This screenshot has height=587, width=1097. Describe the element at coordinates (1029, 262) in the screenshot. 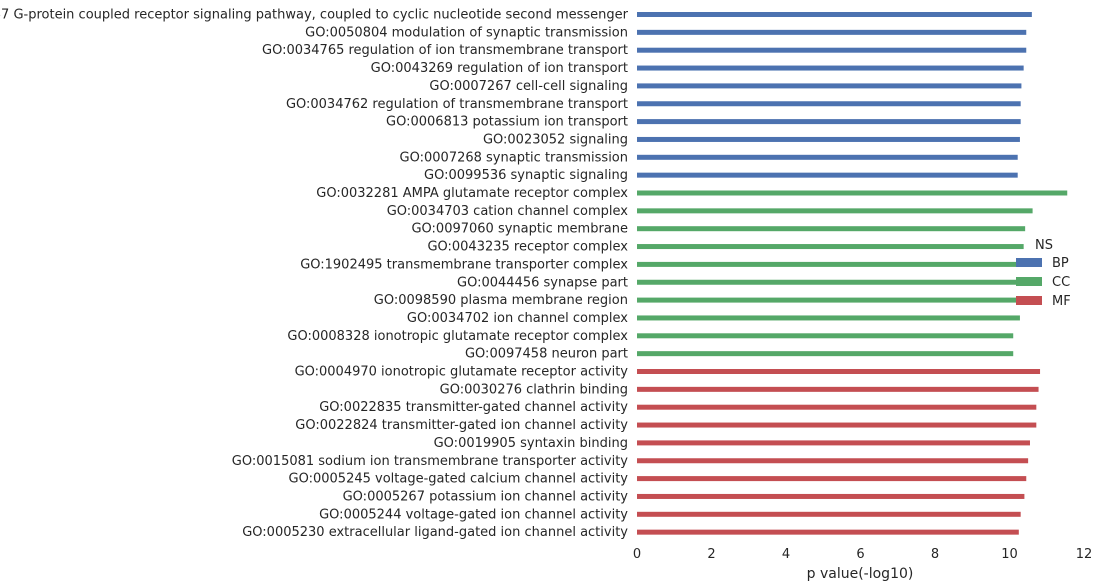

I see `legend-swatch-bp` at that location.